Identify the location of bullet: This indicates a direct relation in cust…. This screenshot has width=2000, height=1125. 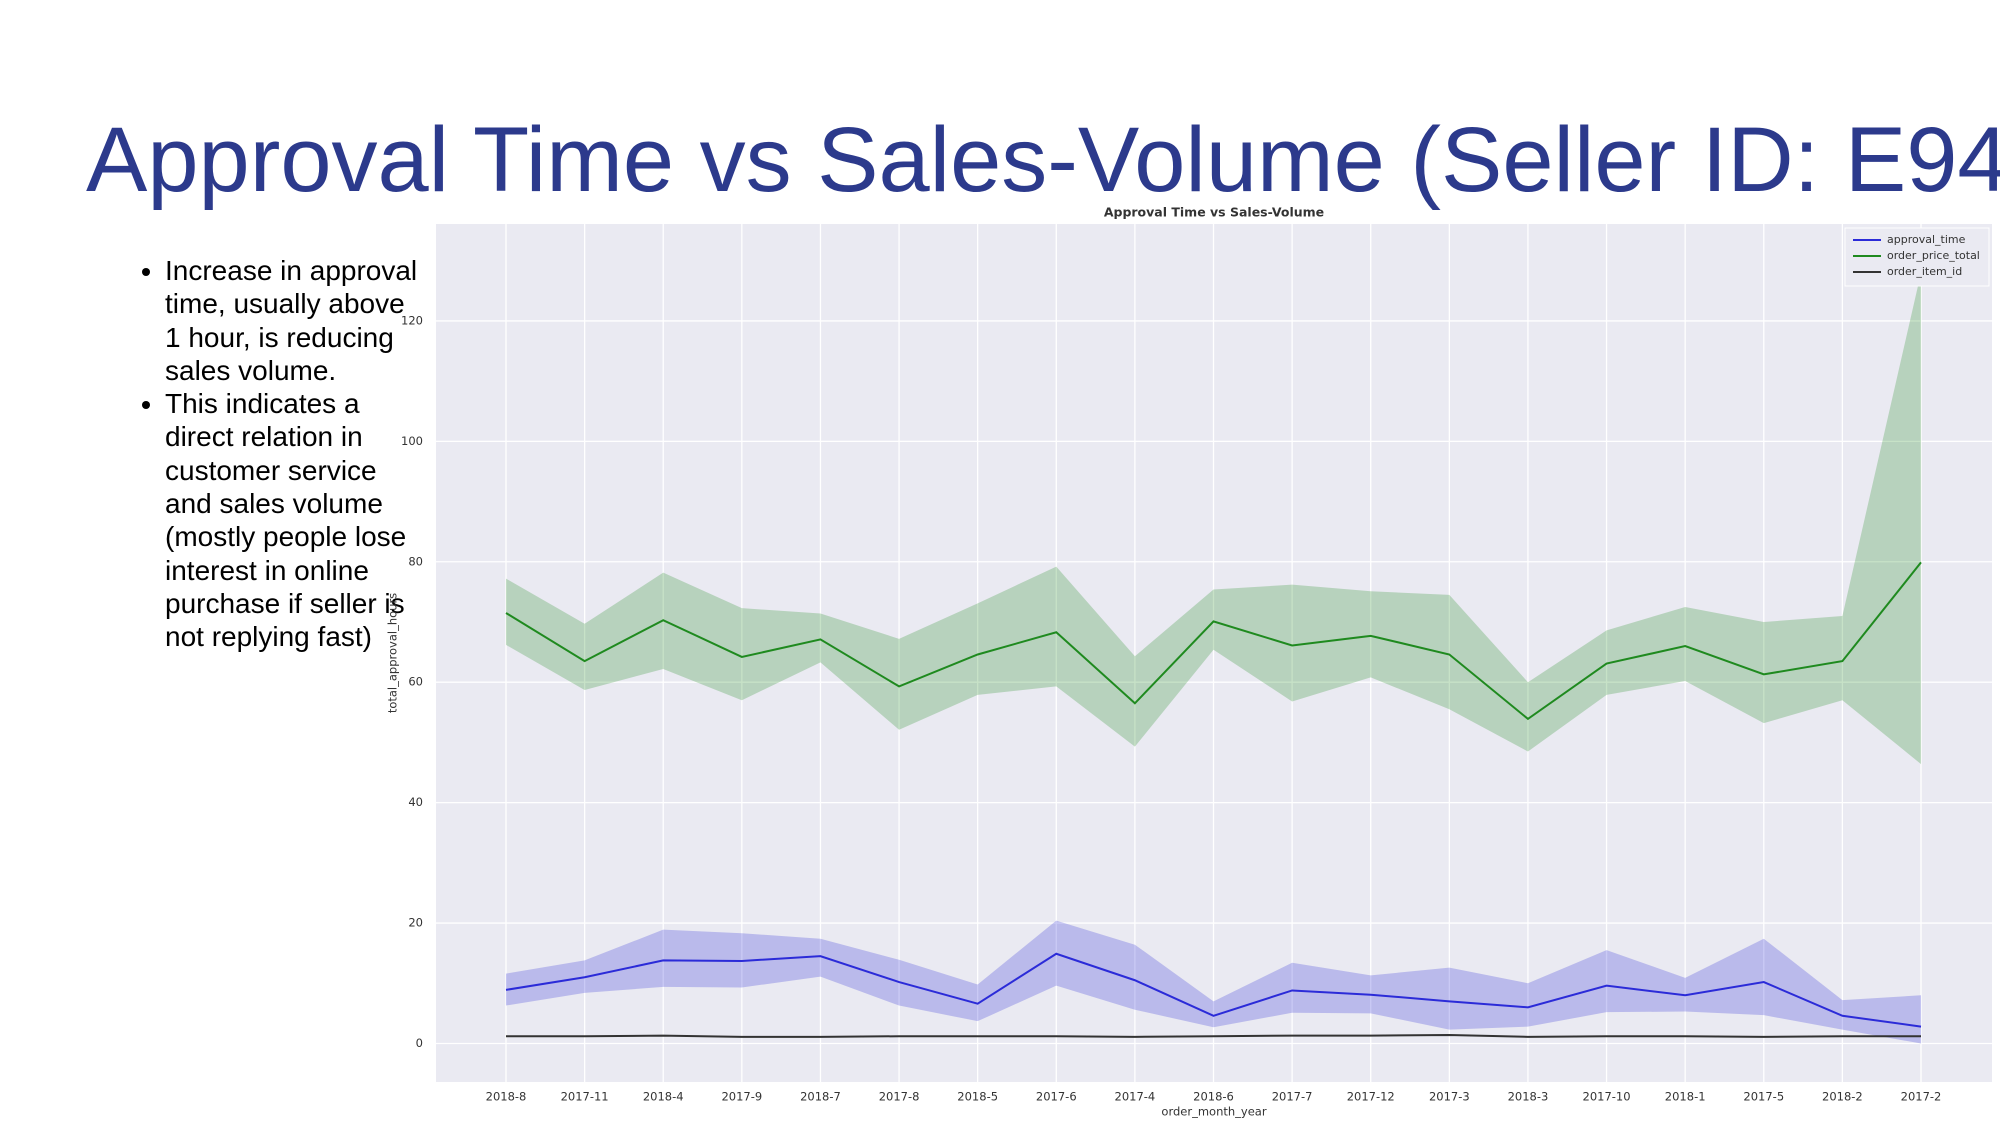
(295, 520).